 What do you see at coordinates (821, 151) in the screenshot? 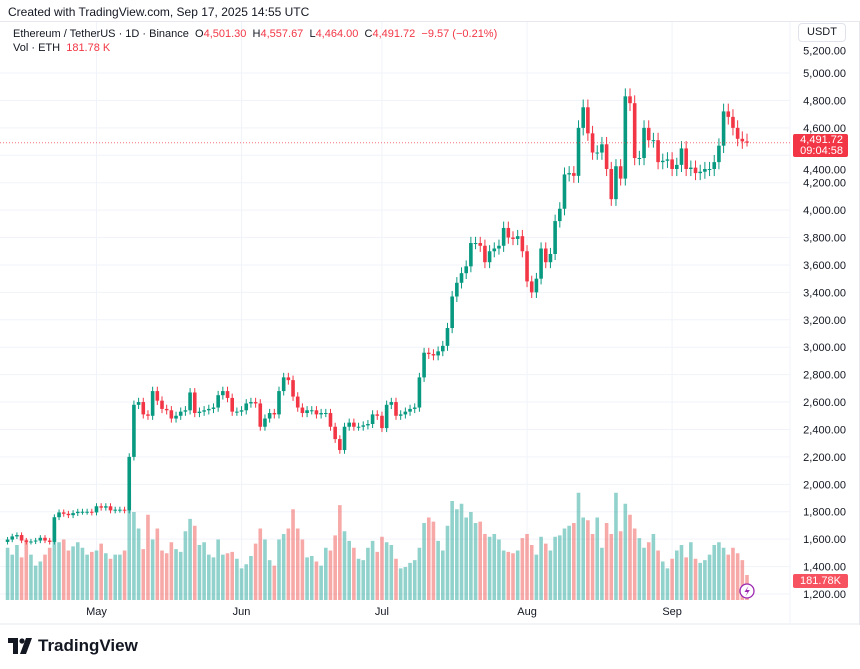
I see `bar-countdown: 09:04:58` at bounding box center [821, 151].